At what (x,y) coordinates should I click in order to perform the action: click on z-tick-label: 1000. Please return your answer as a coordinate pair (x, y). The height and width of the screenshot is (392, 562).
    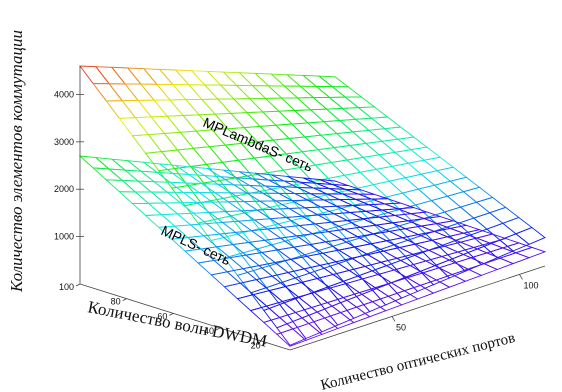
    Looking at the image, I should click on (64, 237).